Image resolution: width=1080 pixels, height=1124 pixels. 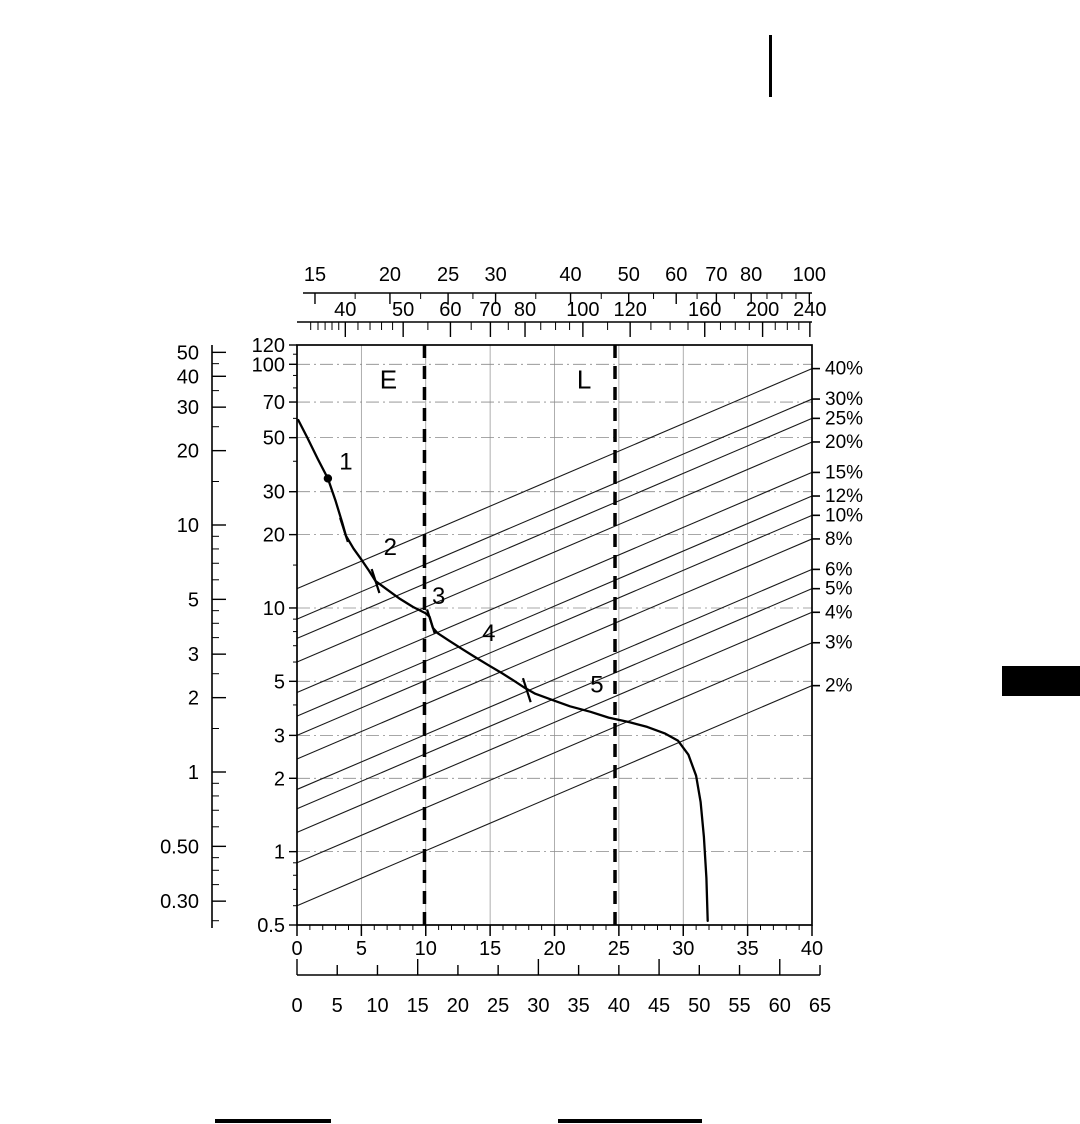 I want to click on top-upper-label: 50, so click(x=629, y=275).